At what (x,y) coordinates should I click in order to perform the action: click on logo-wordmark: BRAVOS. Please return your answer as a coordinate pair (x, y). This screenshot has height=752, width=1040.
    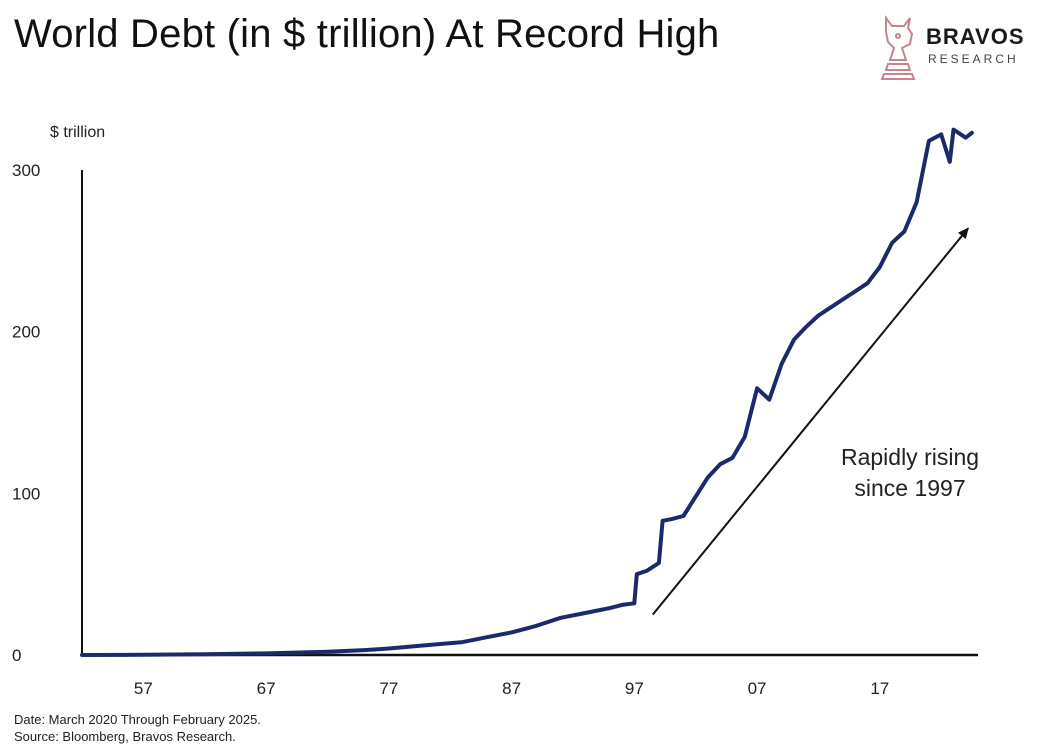
    Looking at the image, I should click on (975, 36).